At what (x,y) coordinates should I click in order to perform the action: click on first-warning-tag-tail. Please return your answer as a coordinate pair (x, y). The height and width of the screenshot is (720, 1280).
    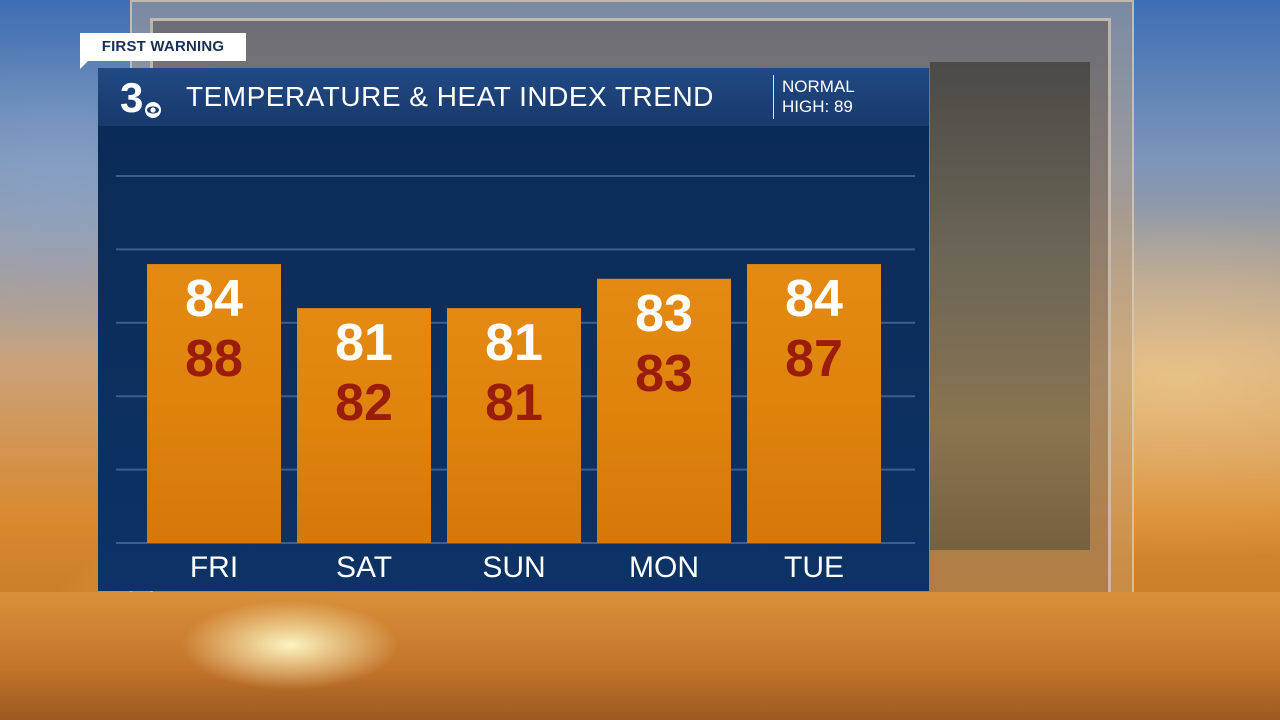
    Looking at the image, I should click on (84, 65).